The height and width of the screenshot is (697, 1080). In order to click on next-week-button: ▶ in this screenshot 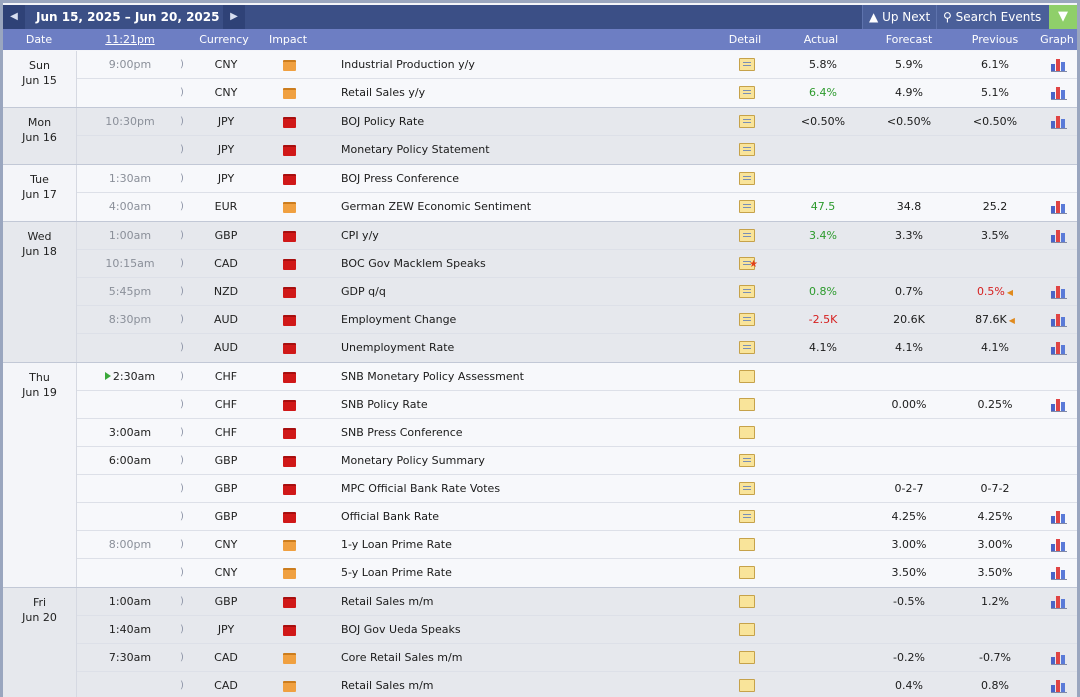, I will do `click(234, 17)`.